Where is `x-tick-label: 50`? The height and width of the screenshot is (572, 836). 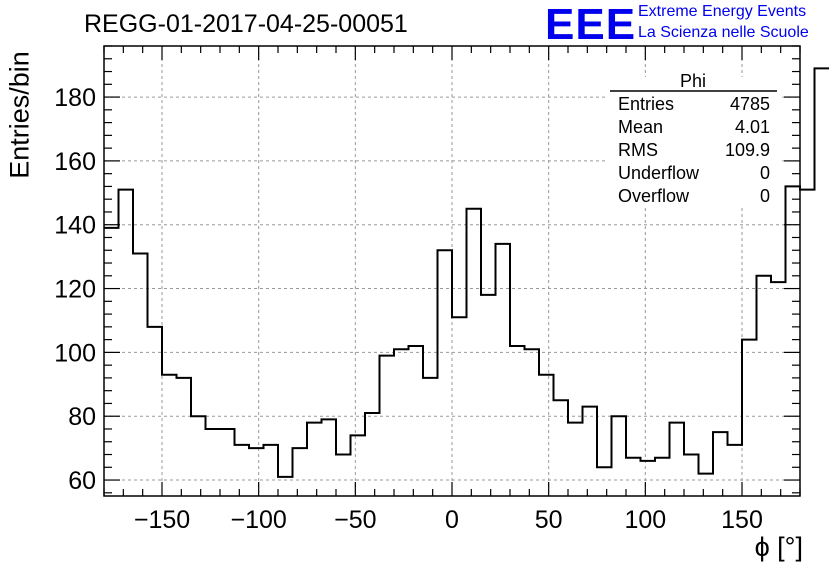 x-tick-label: 50 is located at coordinates (549, 520).